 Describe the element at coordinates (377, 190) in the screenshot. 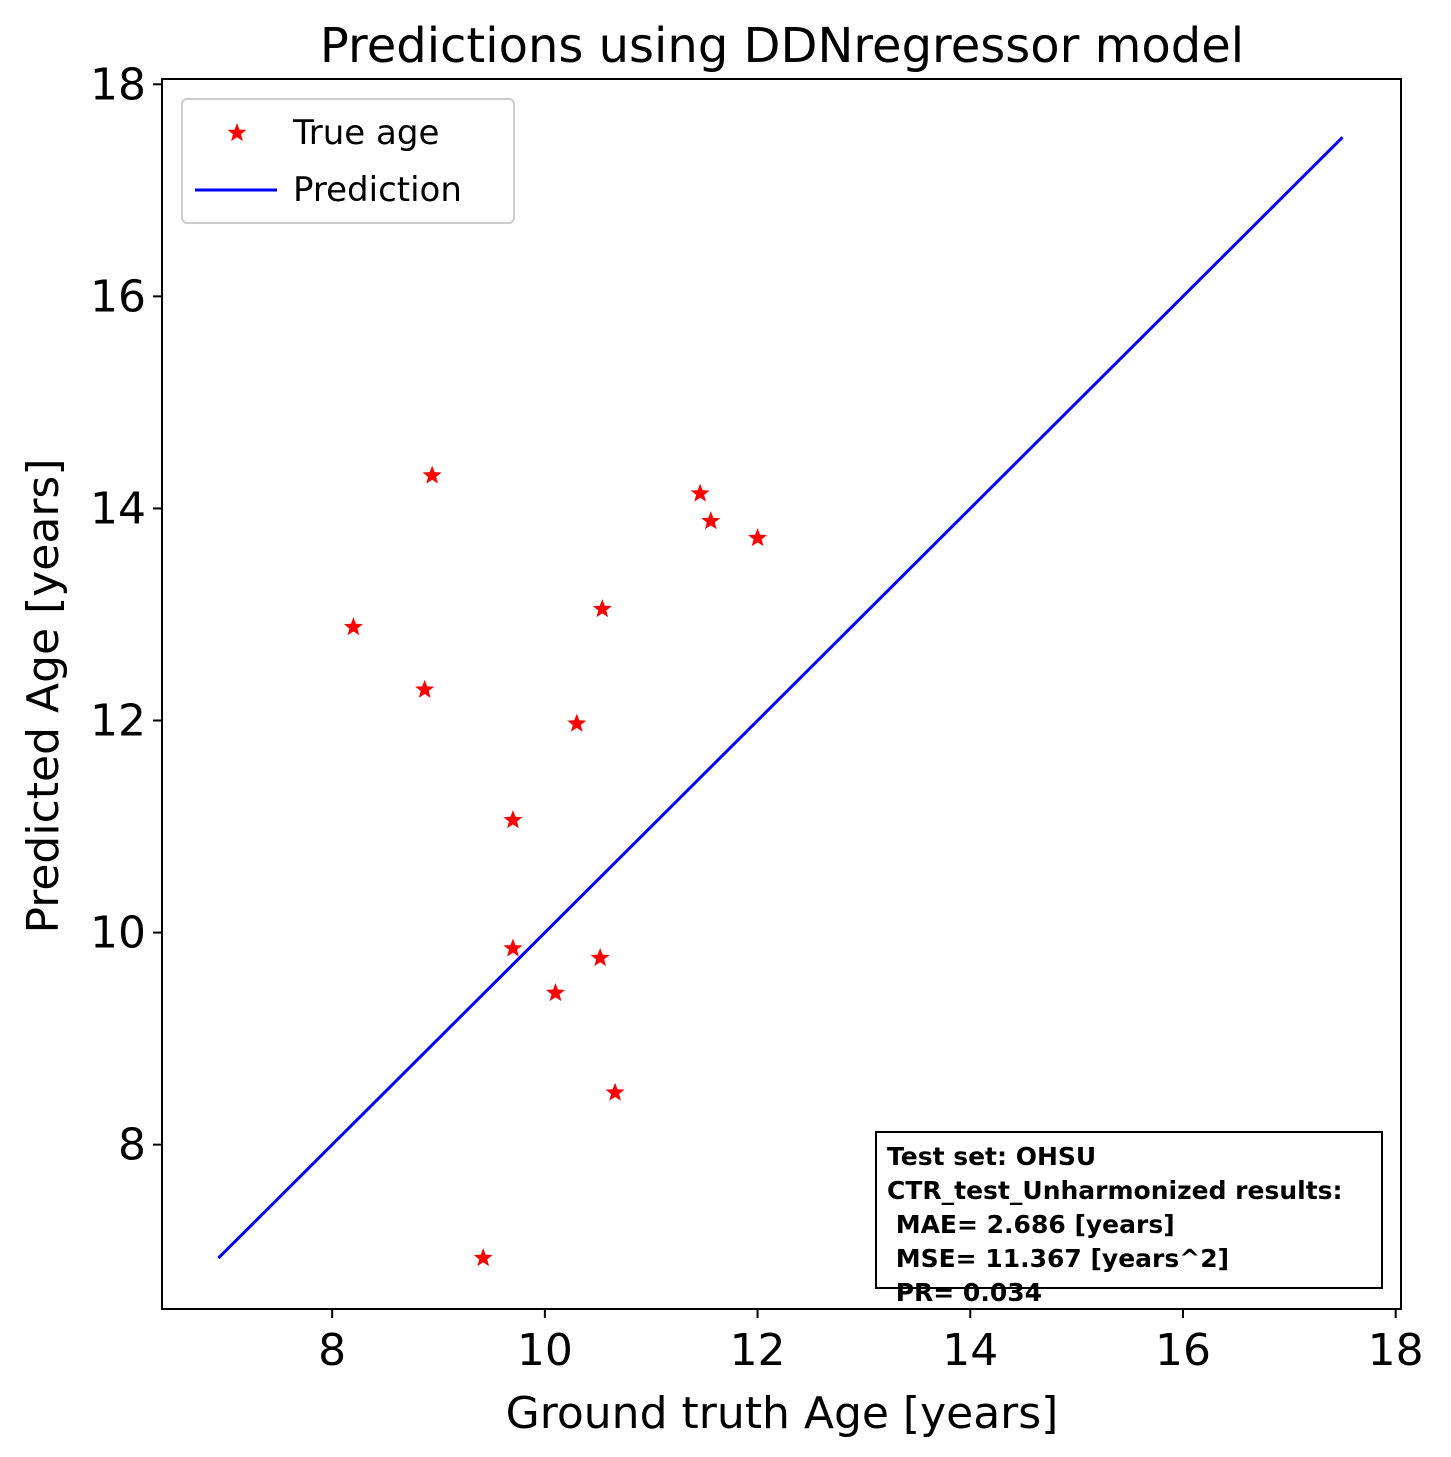

I see `legend-label-prediction: Prediction` at that location.